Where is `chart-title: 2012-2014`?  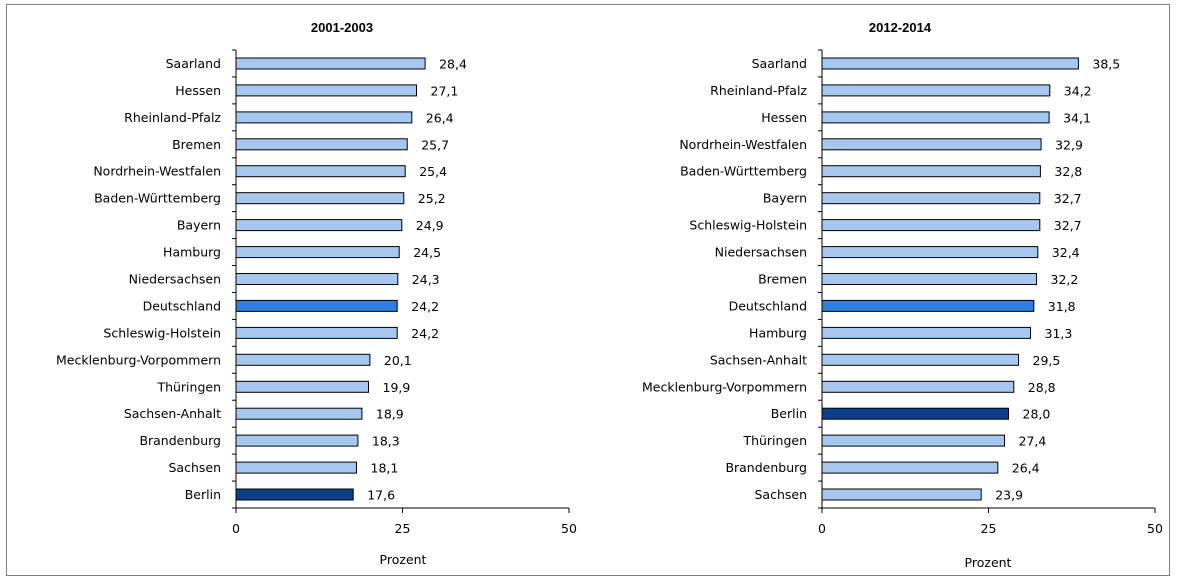 chart-title: 2012-2014 is located at coordinates (900, 27).